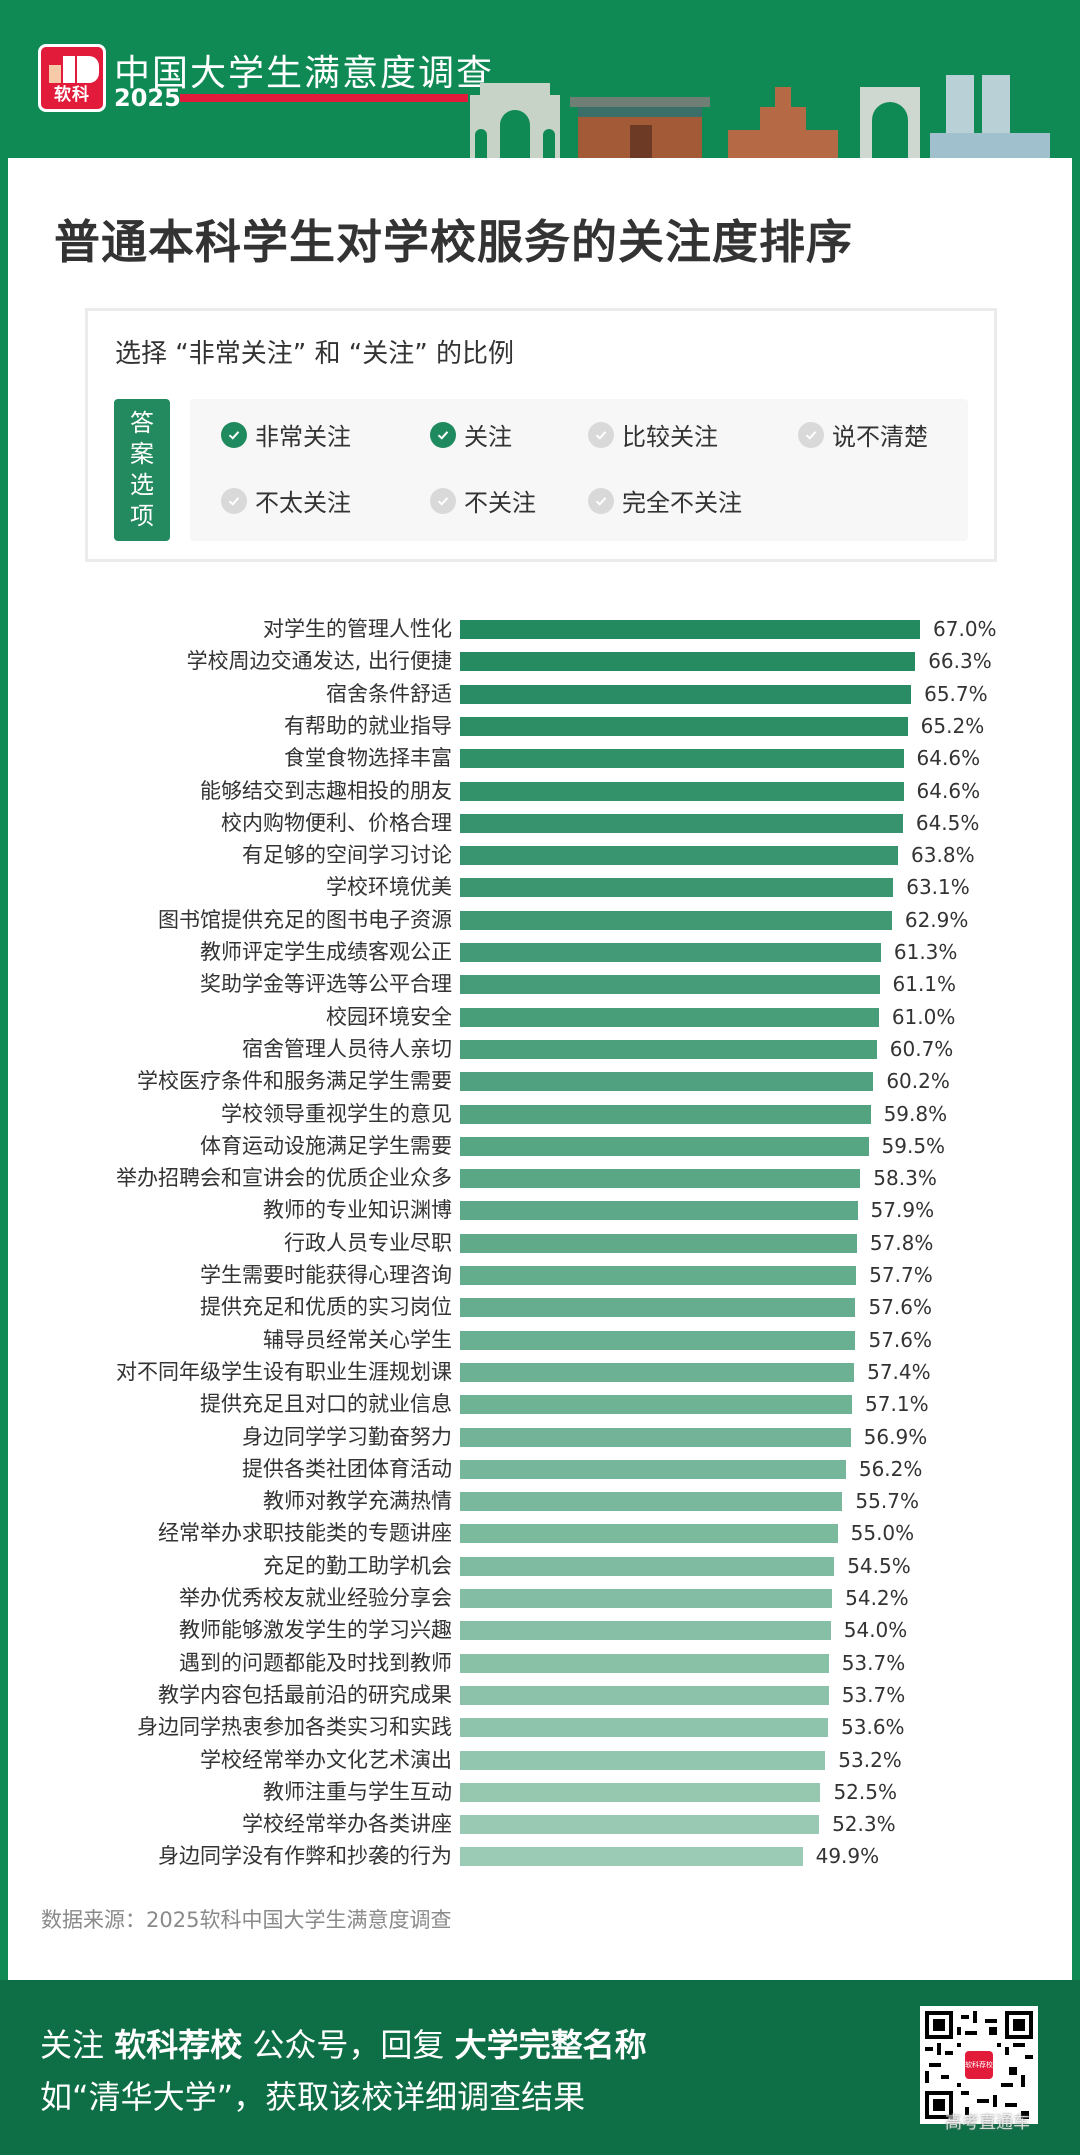  I want to click on chart-row: 辅导员经常关心学生 57.6%, so click(540, 1340).